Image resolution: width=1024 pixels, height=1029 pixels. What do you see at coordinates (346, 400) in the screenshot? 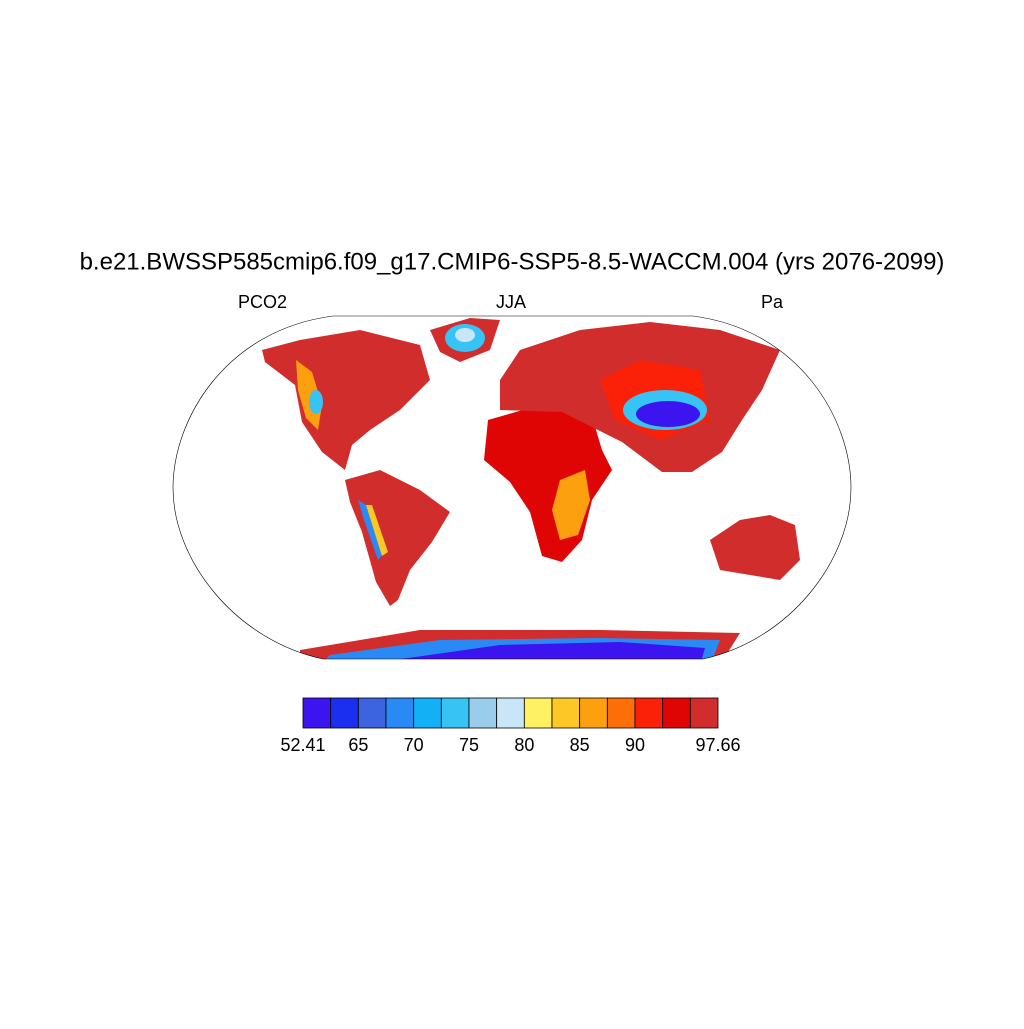
I see `north-america` at bounding box center [346, 400].